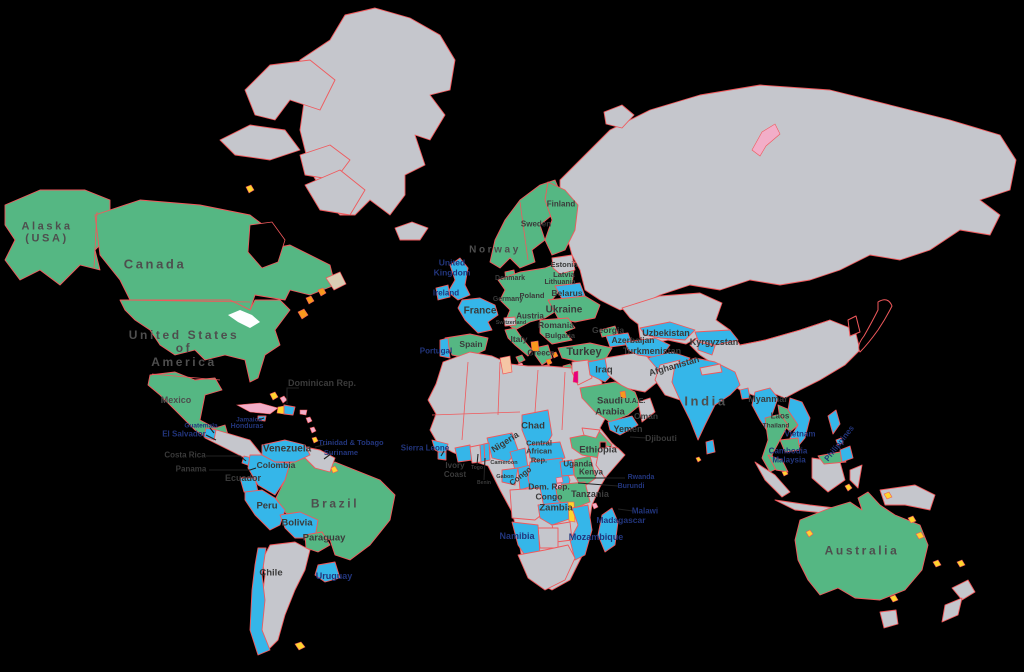 The height and width of the screenshot is (672, 1024). Describe the element at coordinates (95, 240) in the screenshot. I see `border-alaska-canada` at that location.